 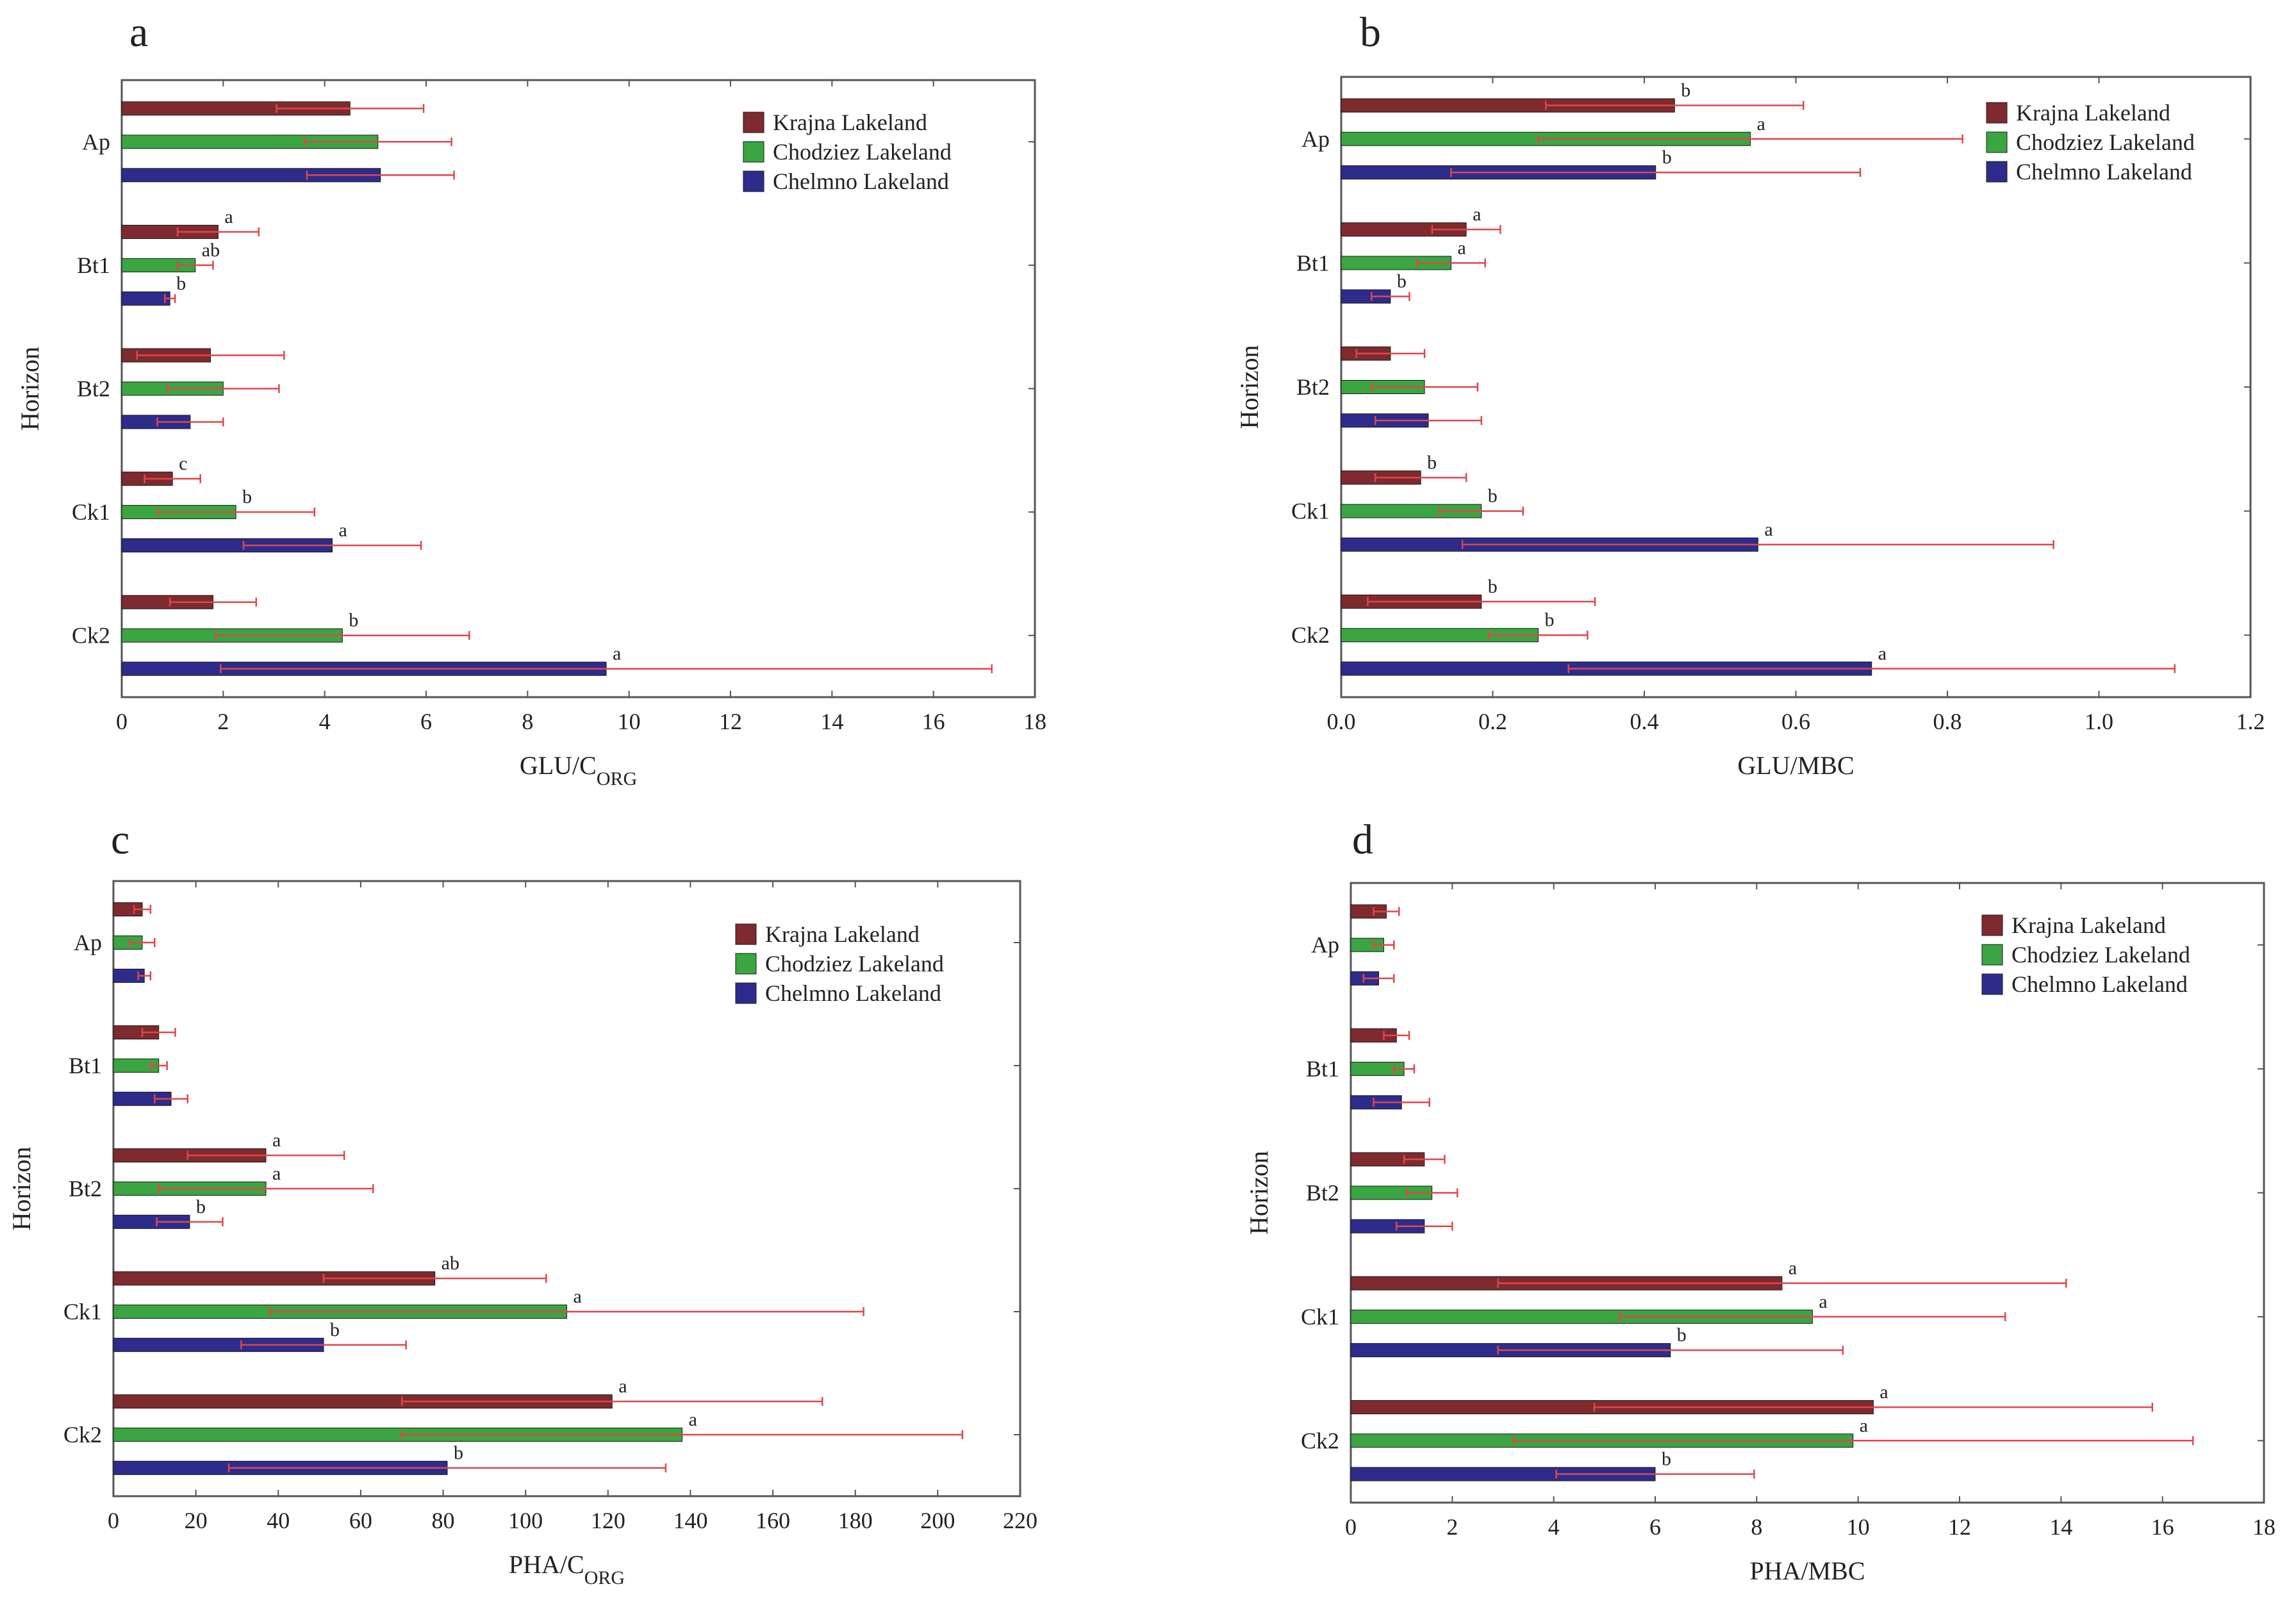 What do you see at coordinates (93, 389) in the screenshot?
I see `category-label: Bt2` at bounding box center [93, 389].